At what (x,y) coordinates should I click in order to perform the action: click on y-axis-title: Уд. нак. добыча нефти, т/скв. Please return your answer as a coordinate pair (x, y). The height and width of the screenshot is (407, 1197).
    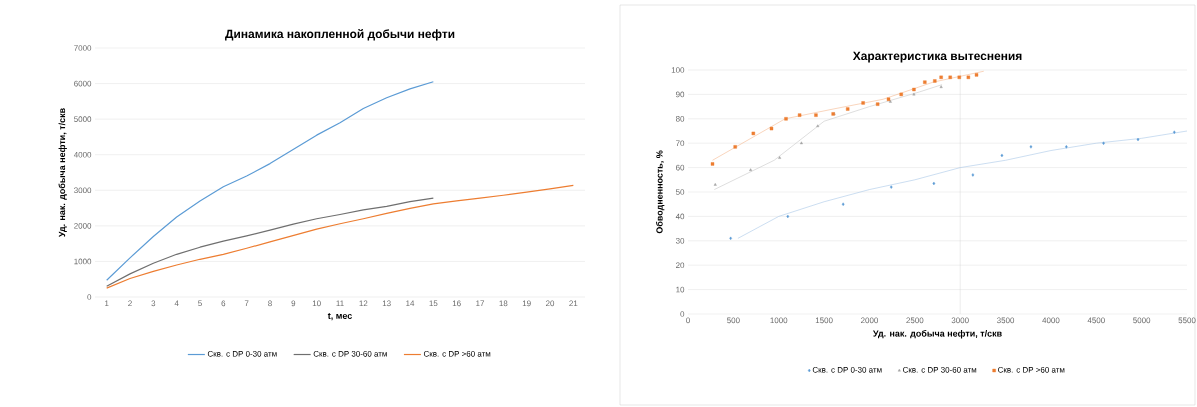
    Looking at the image, I should click on (62, 173).